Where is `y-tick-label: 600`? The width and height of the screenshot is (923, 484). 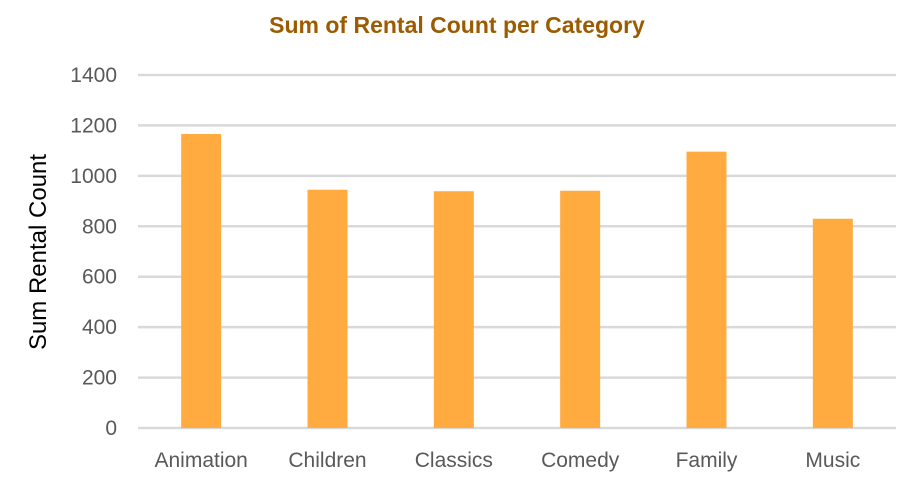
y-tick-label: 600 is located at coordinates (99, 277).